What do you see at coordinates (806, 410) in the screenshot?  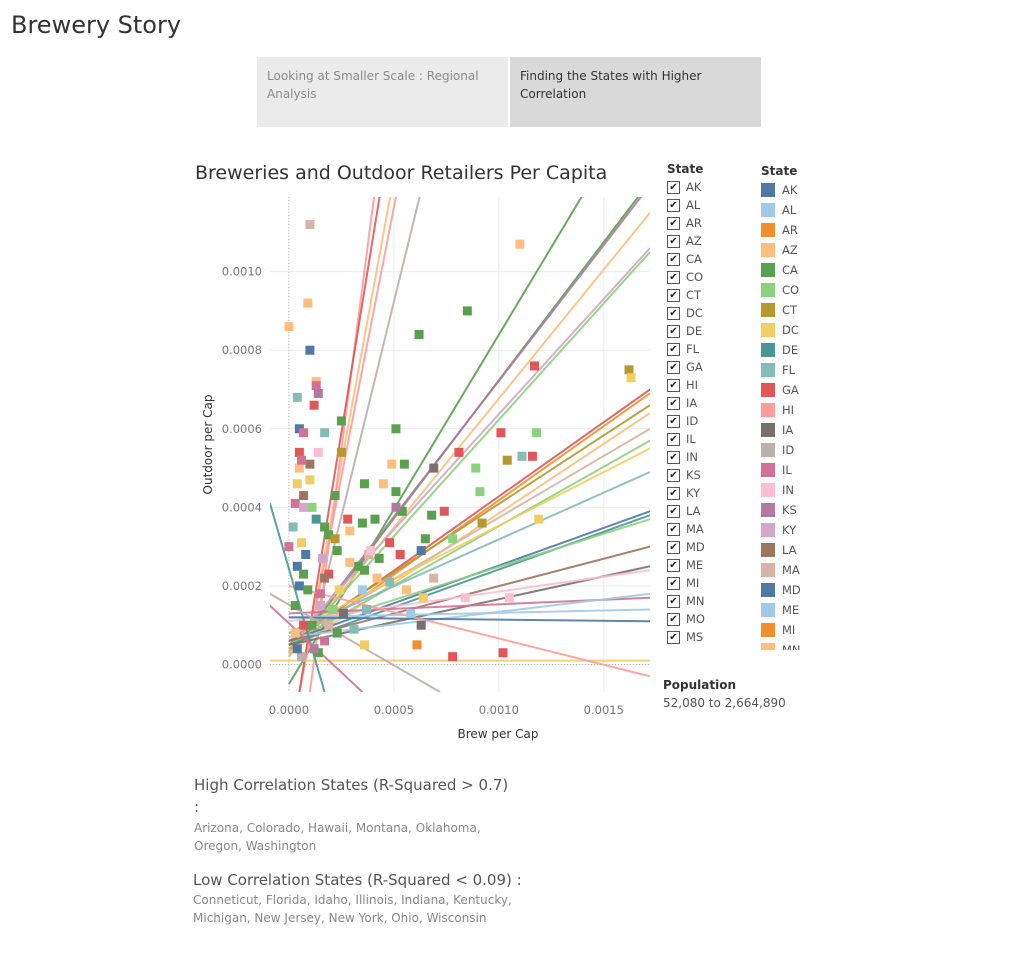 I see `state-color-item: HI` at bounding box center [806, 410].